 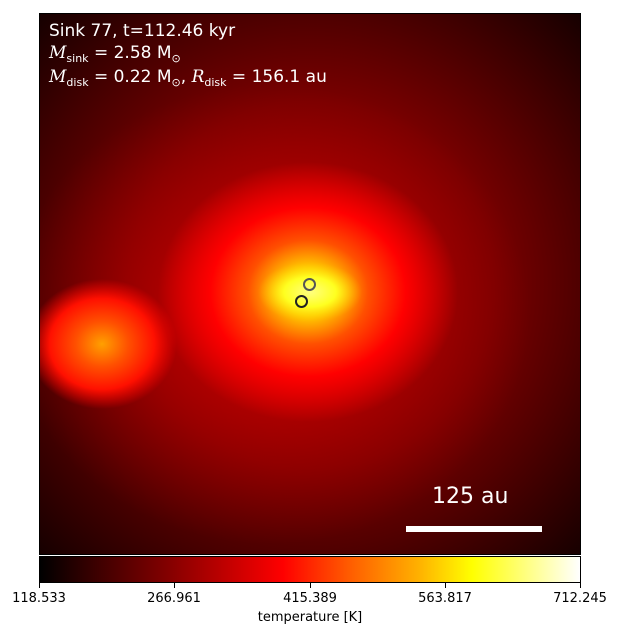 What do you see at coordinates (77, 58) in the screenshot?
I see `msink-subscript: sink` at bounding box center [77, 58].